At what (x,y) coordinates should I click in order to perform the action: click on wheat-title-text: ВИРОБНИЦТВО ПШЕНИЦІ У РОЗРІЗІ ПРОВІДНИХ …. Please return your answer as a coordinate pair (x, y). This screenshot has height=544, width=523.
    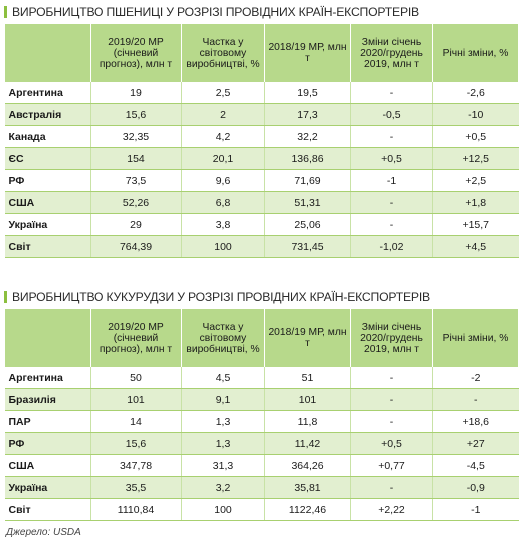
    Looking at the image, I should click on (215, 12).